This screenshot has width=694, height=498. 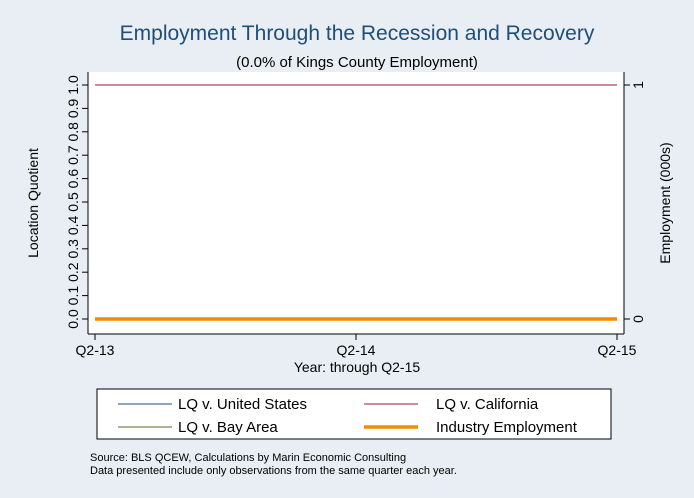 I want to click on legend-label: LQ v. Bay Area, so click(x=228, y=427).